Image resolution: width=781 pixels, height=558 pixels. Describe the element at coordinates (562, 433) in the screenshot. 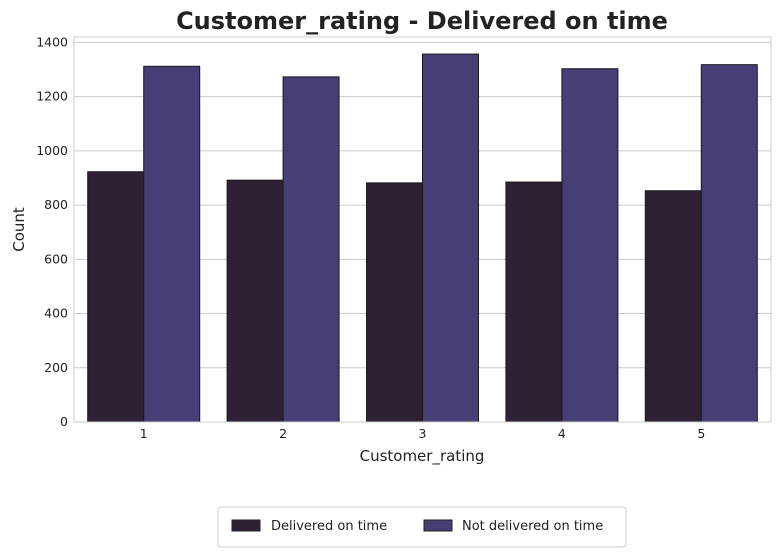

I see `x-tick-label: 4` at that location.